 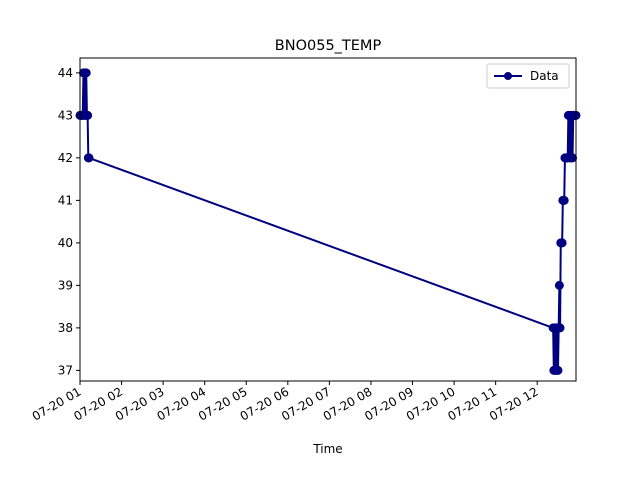 I want to click on y-tick-label: 41, so click(x=65, y=200).